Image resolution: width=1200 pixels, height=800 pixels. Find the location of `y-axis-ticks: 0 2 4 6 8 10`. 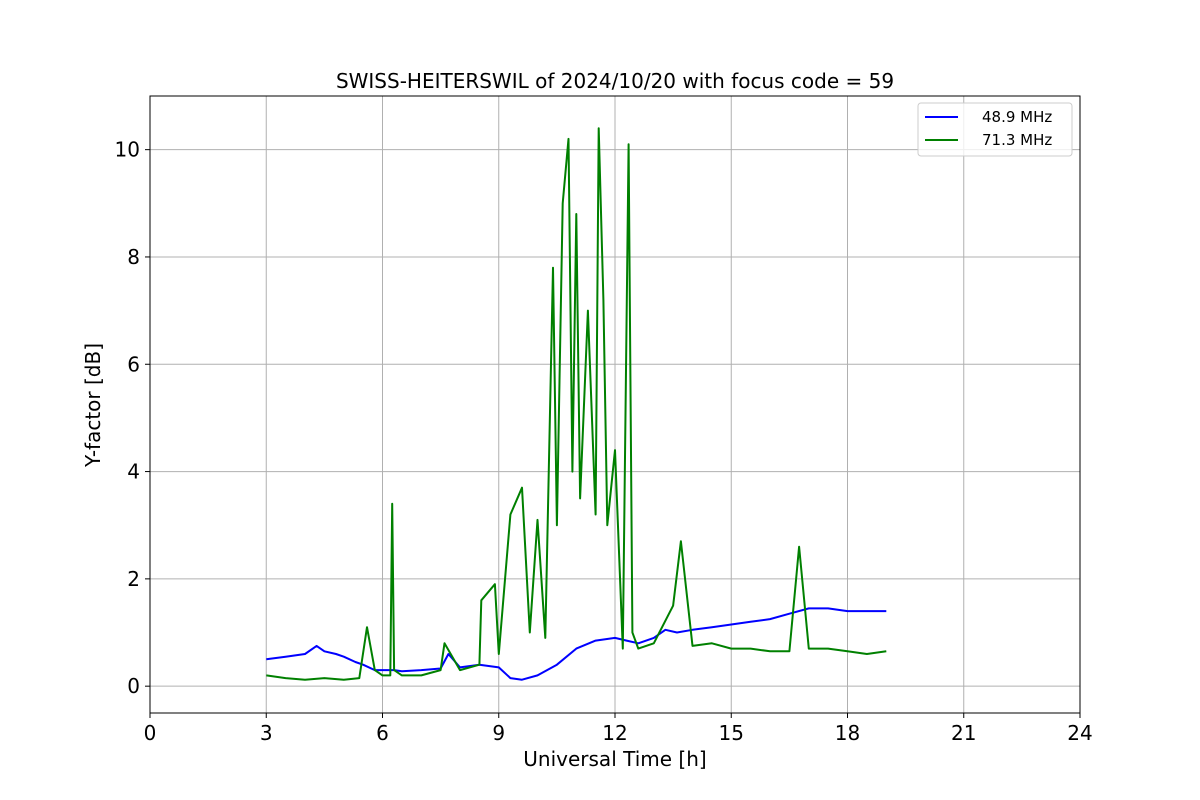

y-axis-ticks: 0 2 4 6 8 10 is located at coordinates (132, 418).